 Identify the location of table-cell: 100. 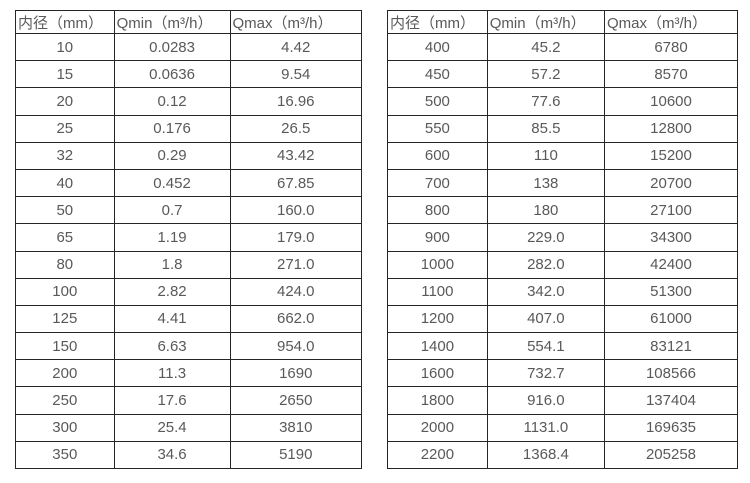
(65, 291).